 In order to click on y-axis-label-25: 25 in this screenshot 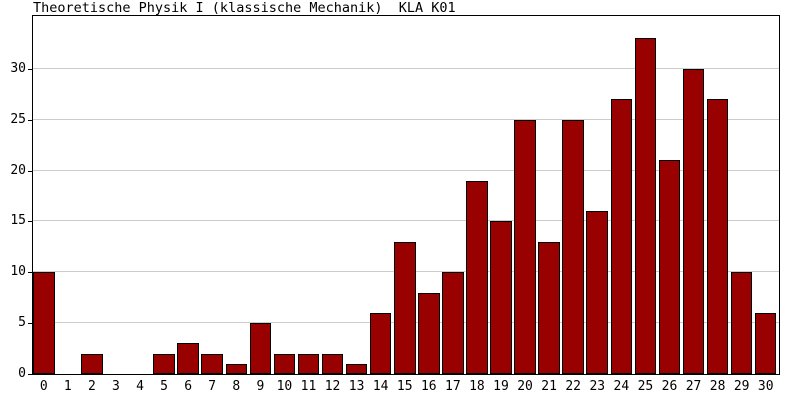, I will do `click(18, 119)`.